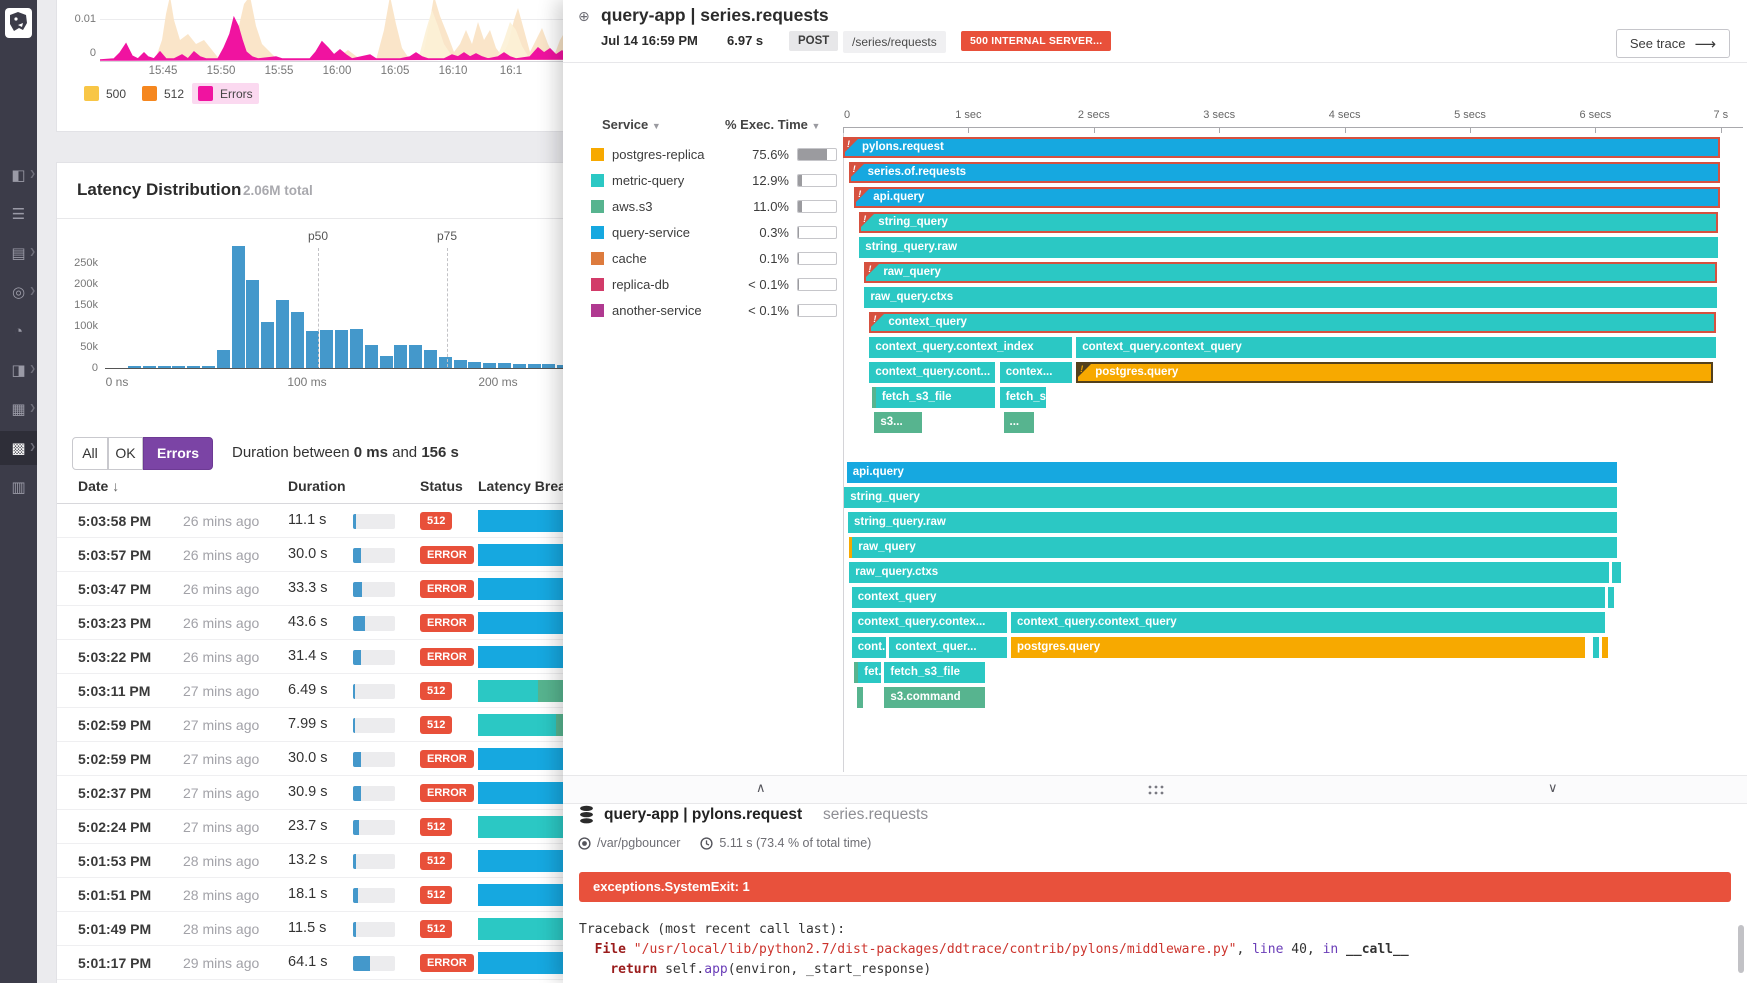 The image size is (1747, 983). Describe the element at coordinates (308, 622) in the screenshot. I see `trace-duration: 43.6 s` at that location.